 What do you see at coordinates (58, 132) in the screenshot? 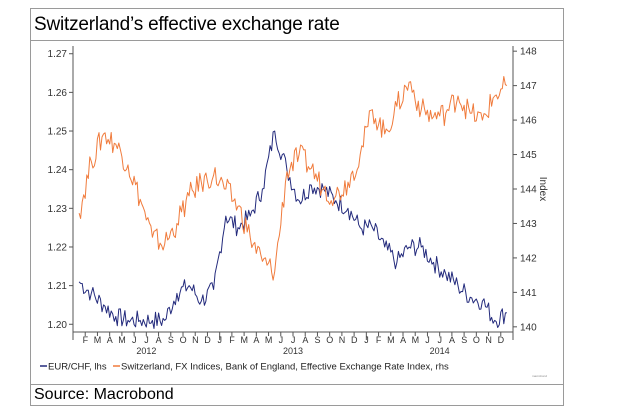
I see `left-tick-label: 1.25` at bounding box center [58, 132].